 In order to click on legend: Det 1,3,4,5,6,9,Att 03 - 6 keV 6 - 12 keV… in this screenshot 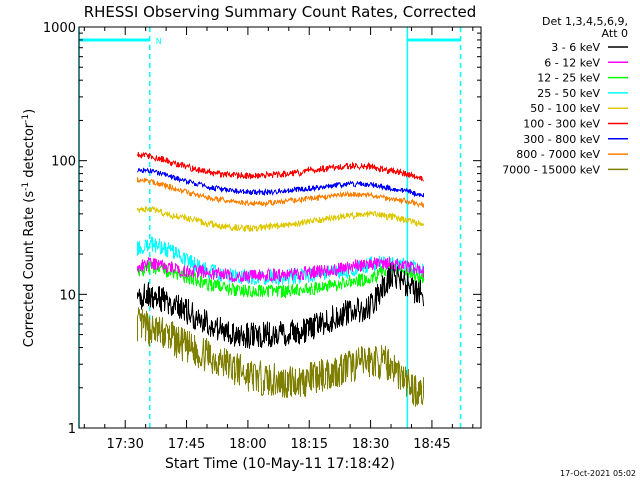, I will do `click(565, 95)`.